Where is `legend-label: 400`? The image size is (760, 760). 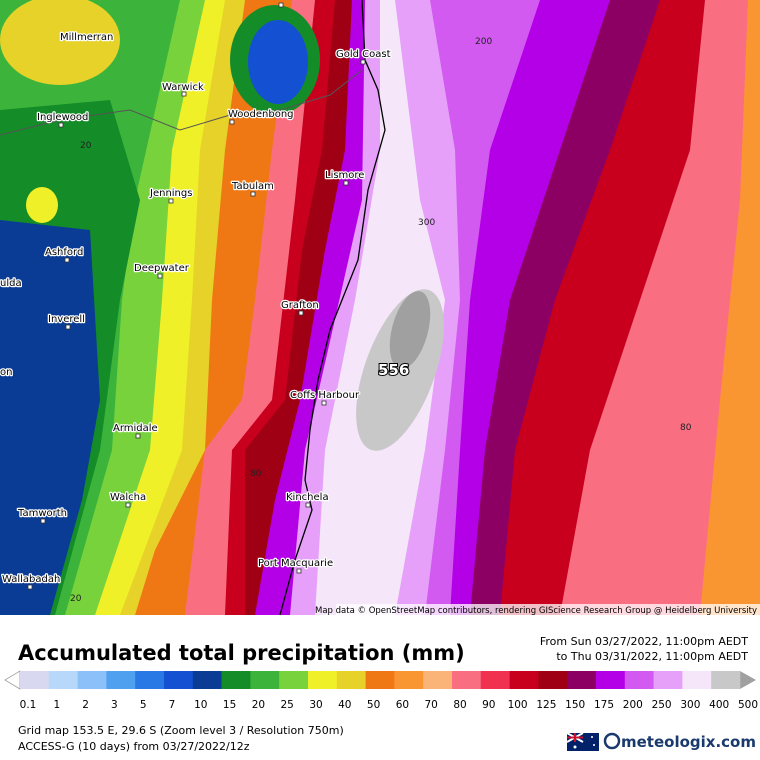
legend-label: 400 is located at coordinates (719, 705).